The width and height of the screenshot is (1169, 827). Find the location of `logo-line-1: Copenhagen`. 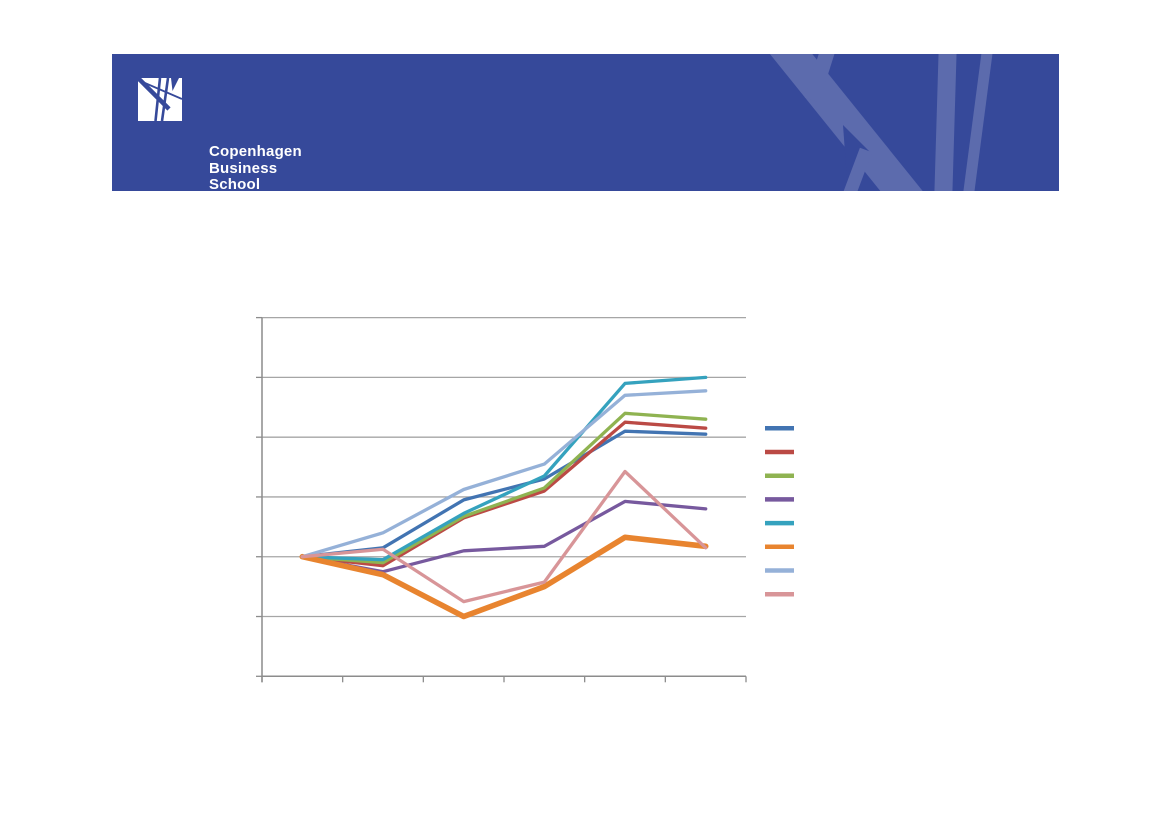

logo-line-1: Copenhagen is located at coordinates (255, 151).